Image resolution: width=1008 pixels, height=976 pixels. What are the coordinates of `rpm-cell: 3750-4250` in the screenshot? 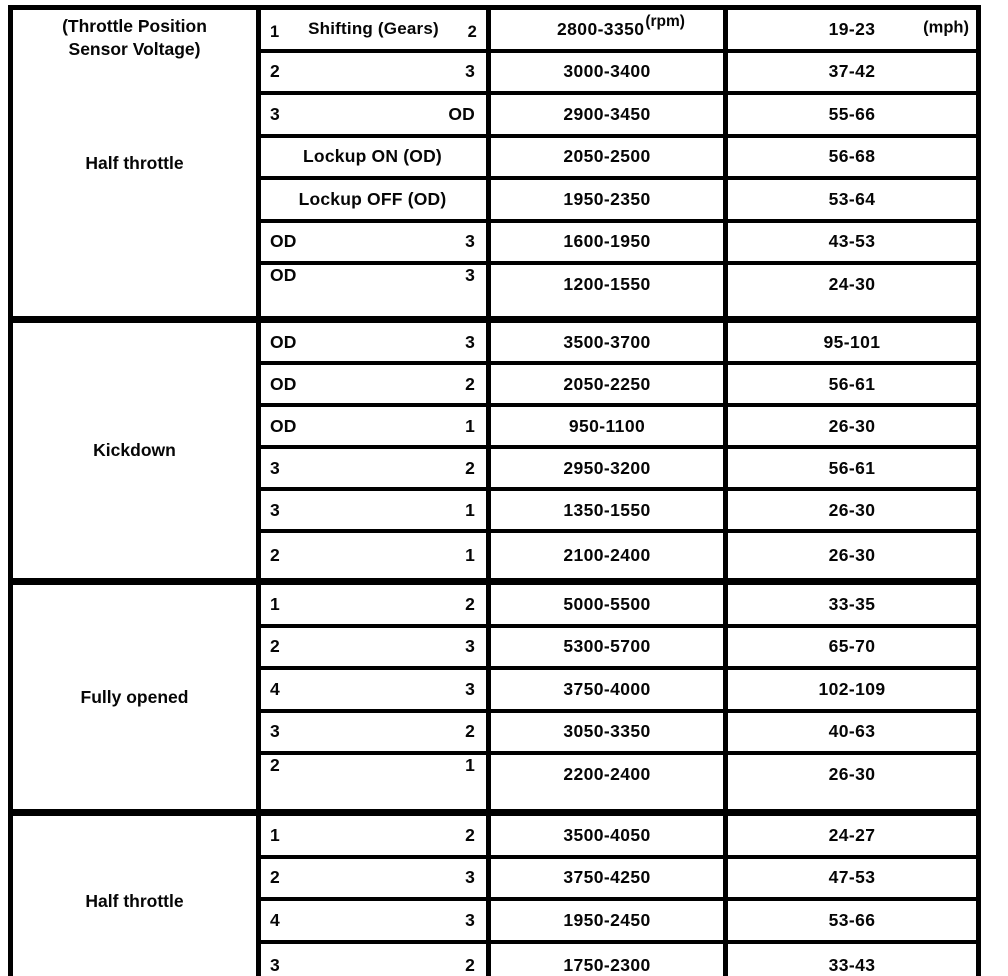 It's located at (609, 879).